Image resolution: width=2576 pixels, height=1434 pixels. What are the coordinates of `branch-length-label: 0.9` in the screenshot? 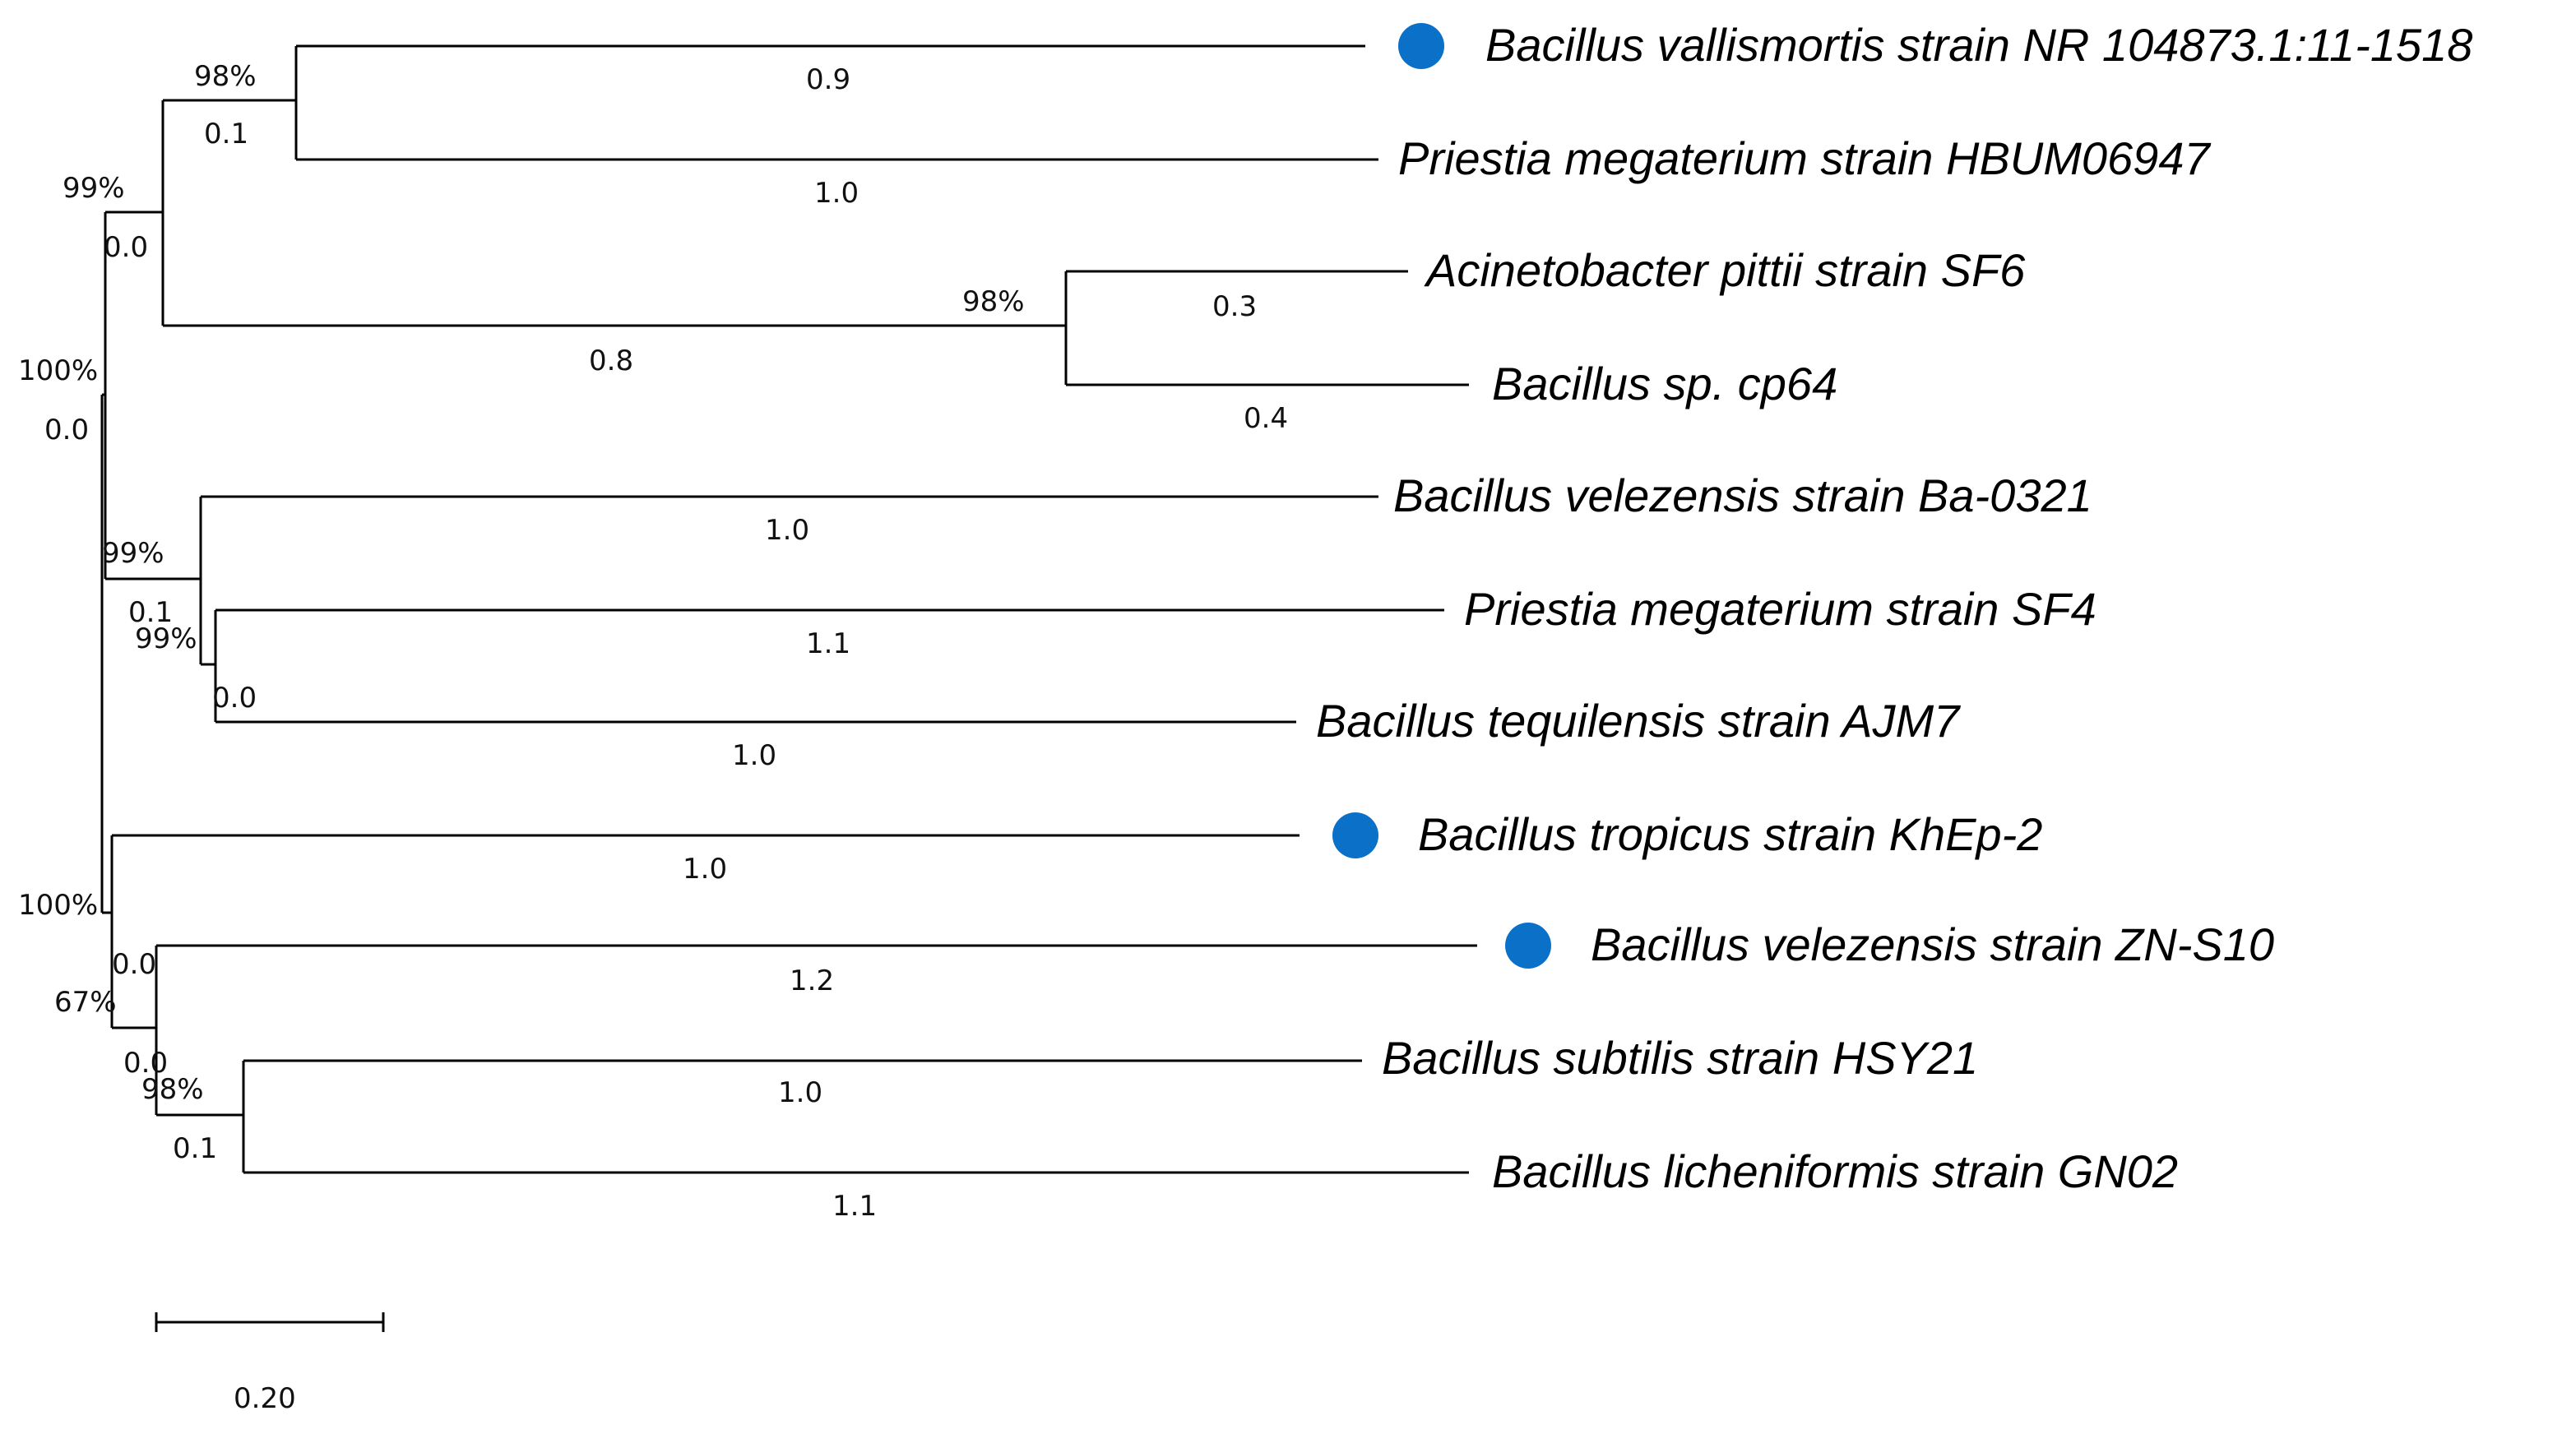 It's located at (828, 80).